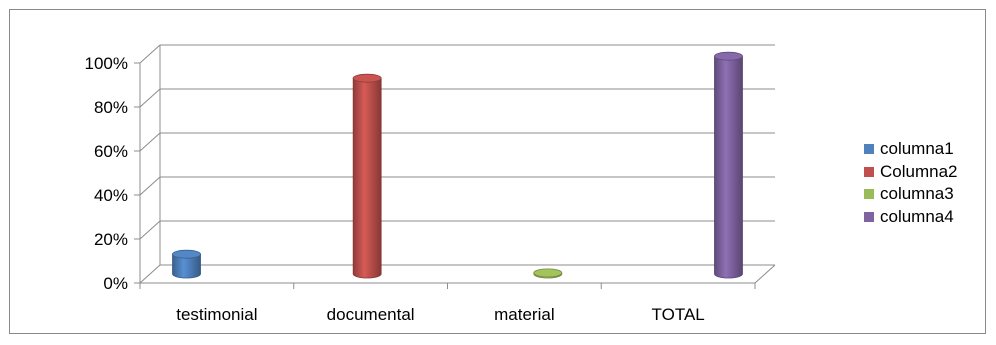 This screenshot has width=996, height=345. I want to click on legend-label: Columna2, so click(919, 171).